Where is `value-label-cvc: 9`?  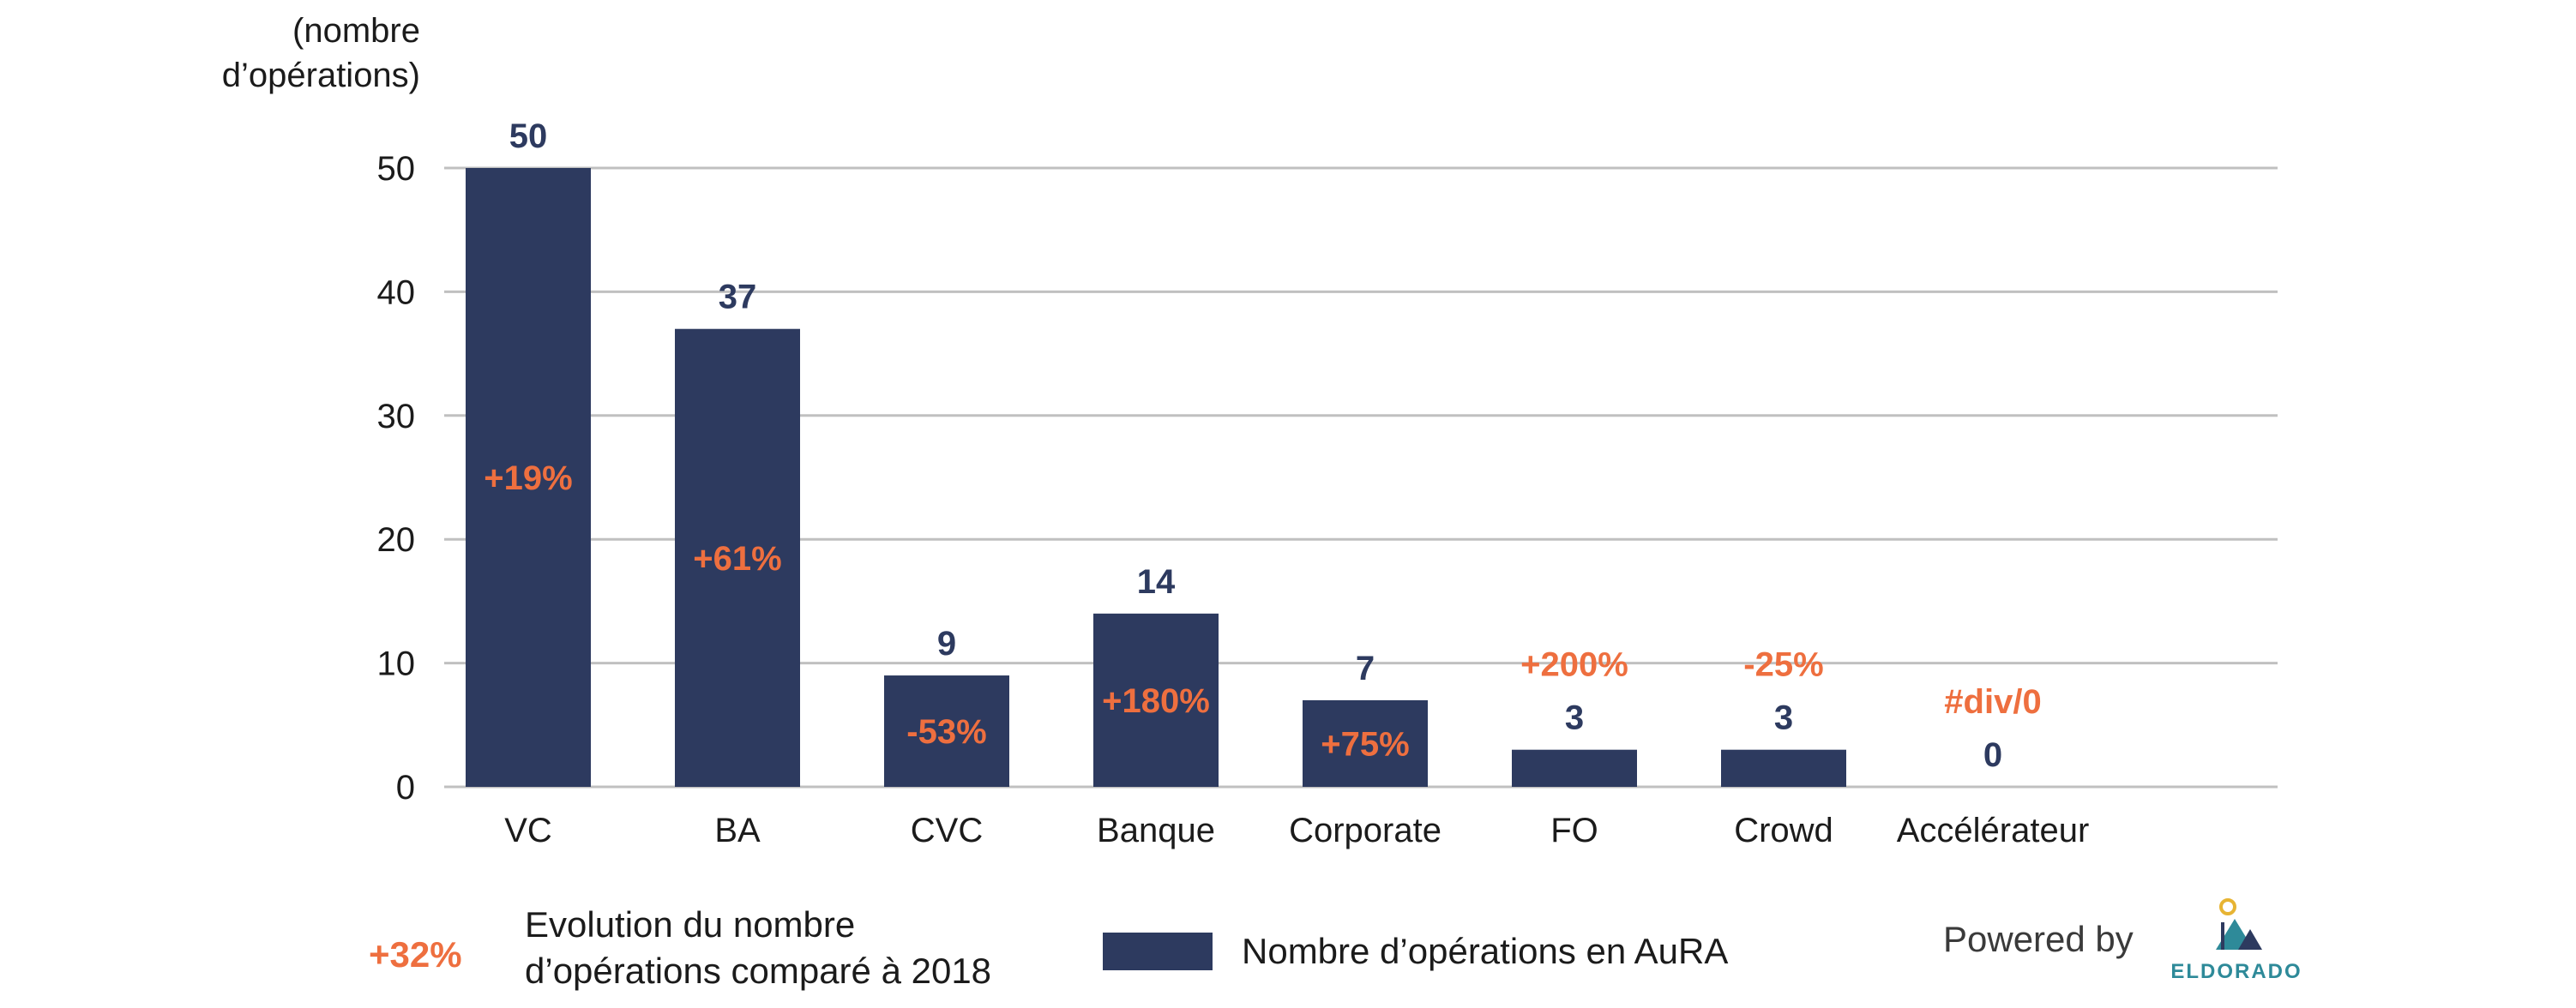
value-label-cvc: 9 is located at coordinates (946, 644).